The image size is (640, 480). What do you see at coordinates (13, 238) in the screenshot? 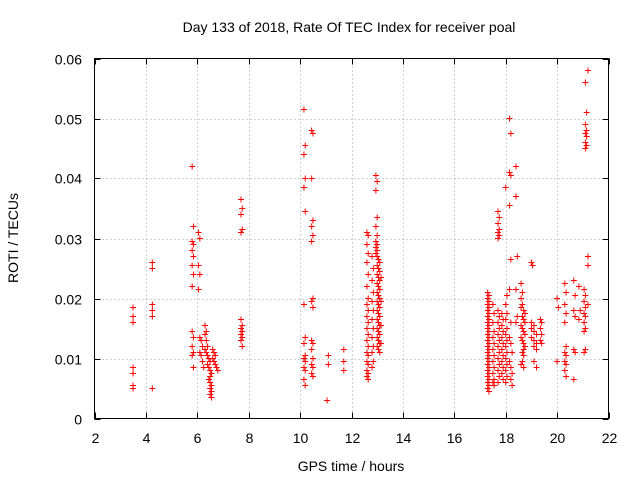
I see `y-axis-label: ROTI / TECUs` at bounding box center [13, 238].